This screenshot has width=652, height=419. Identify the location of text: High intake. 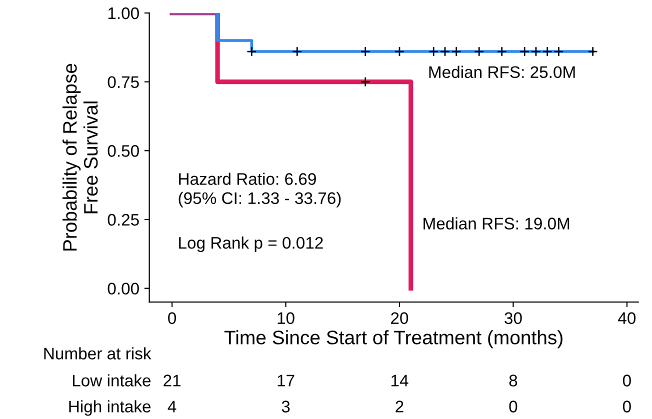
(110, 408).